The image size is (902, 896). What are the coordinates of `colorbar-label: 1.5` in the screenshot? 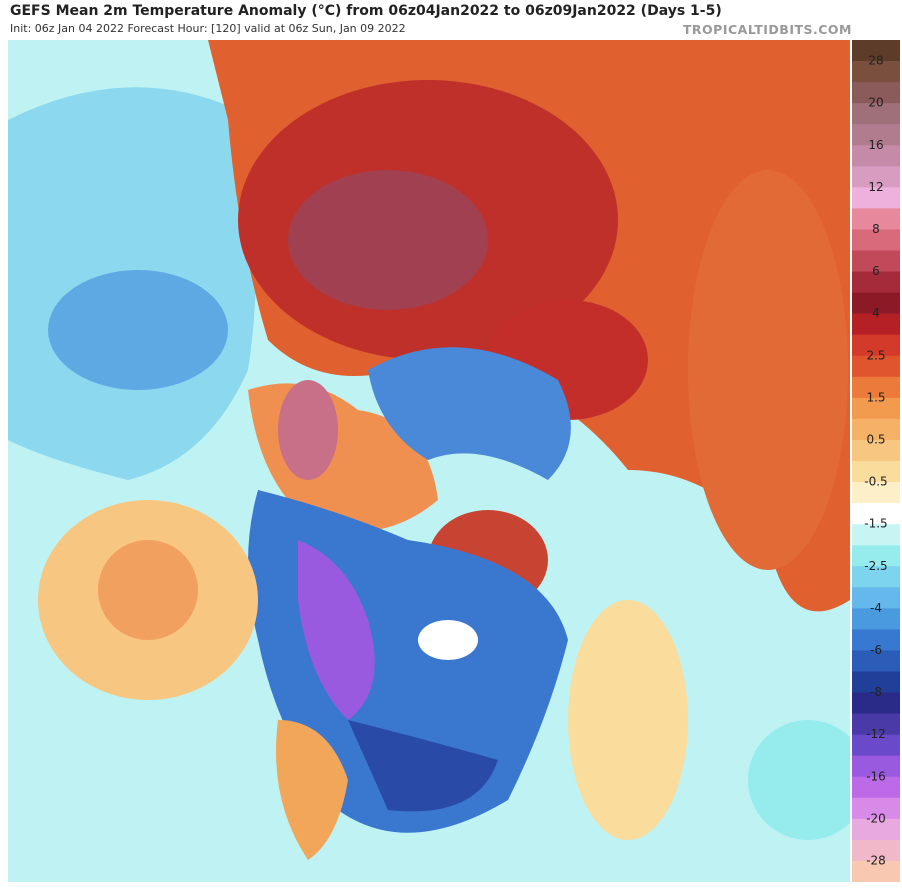 It's located at (875, 397).